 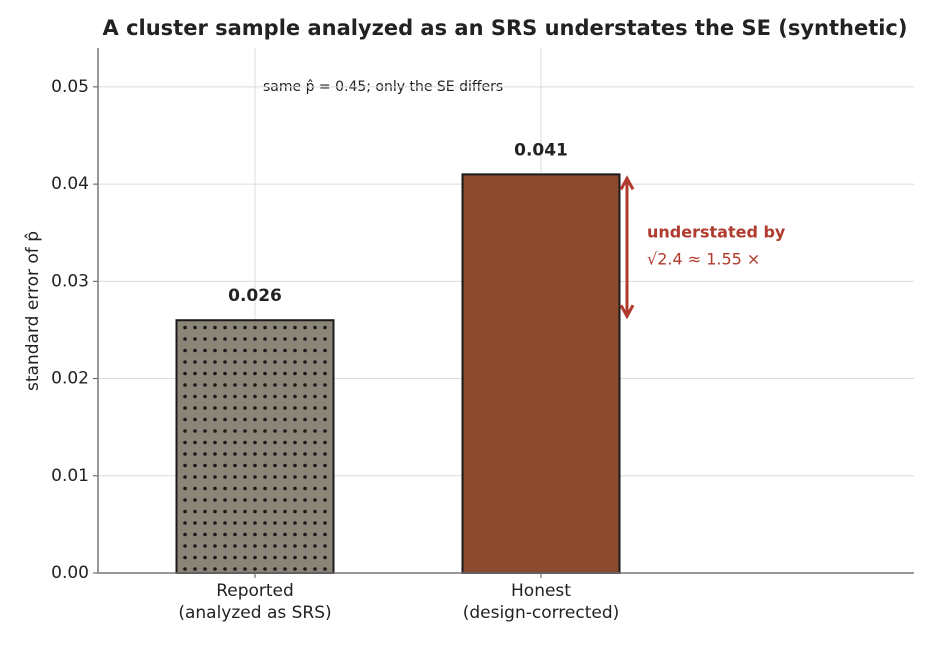 I want to click on annotation: understated by, so click(x=716, y=232).